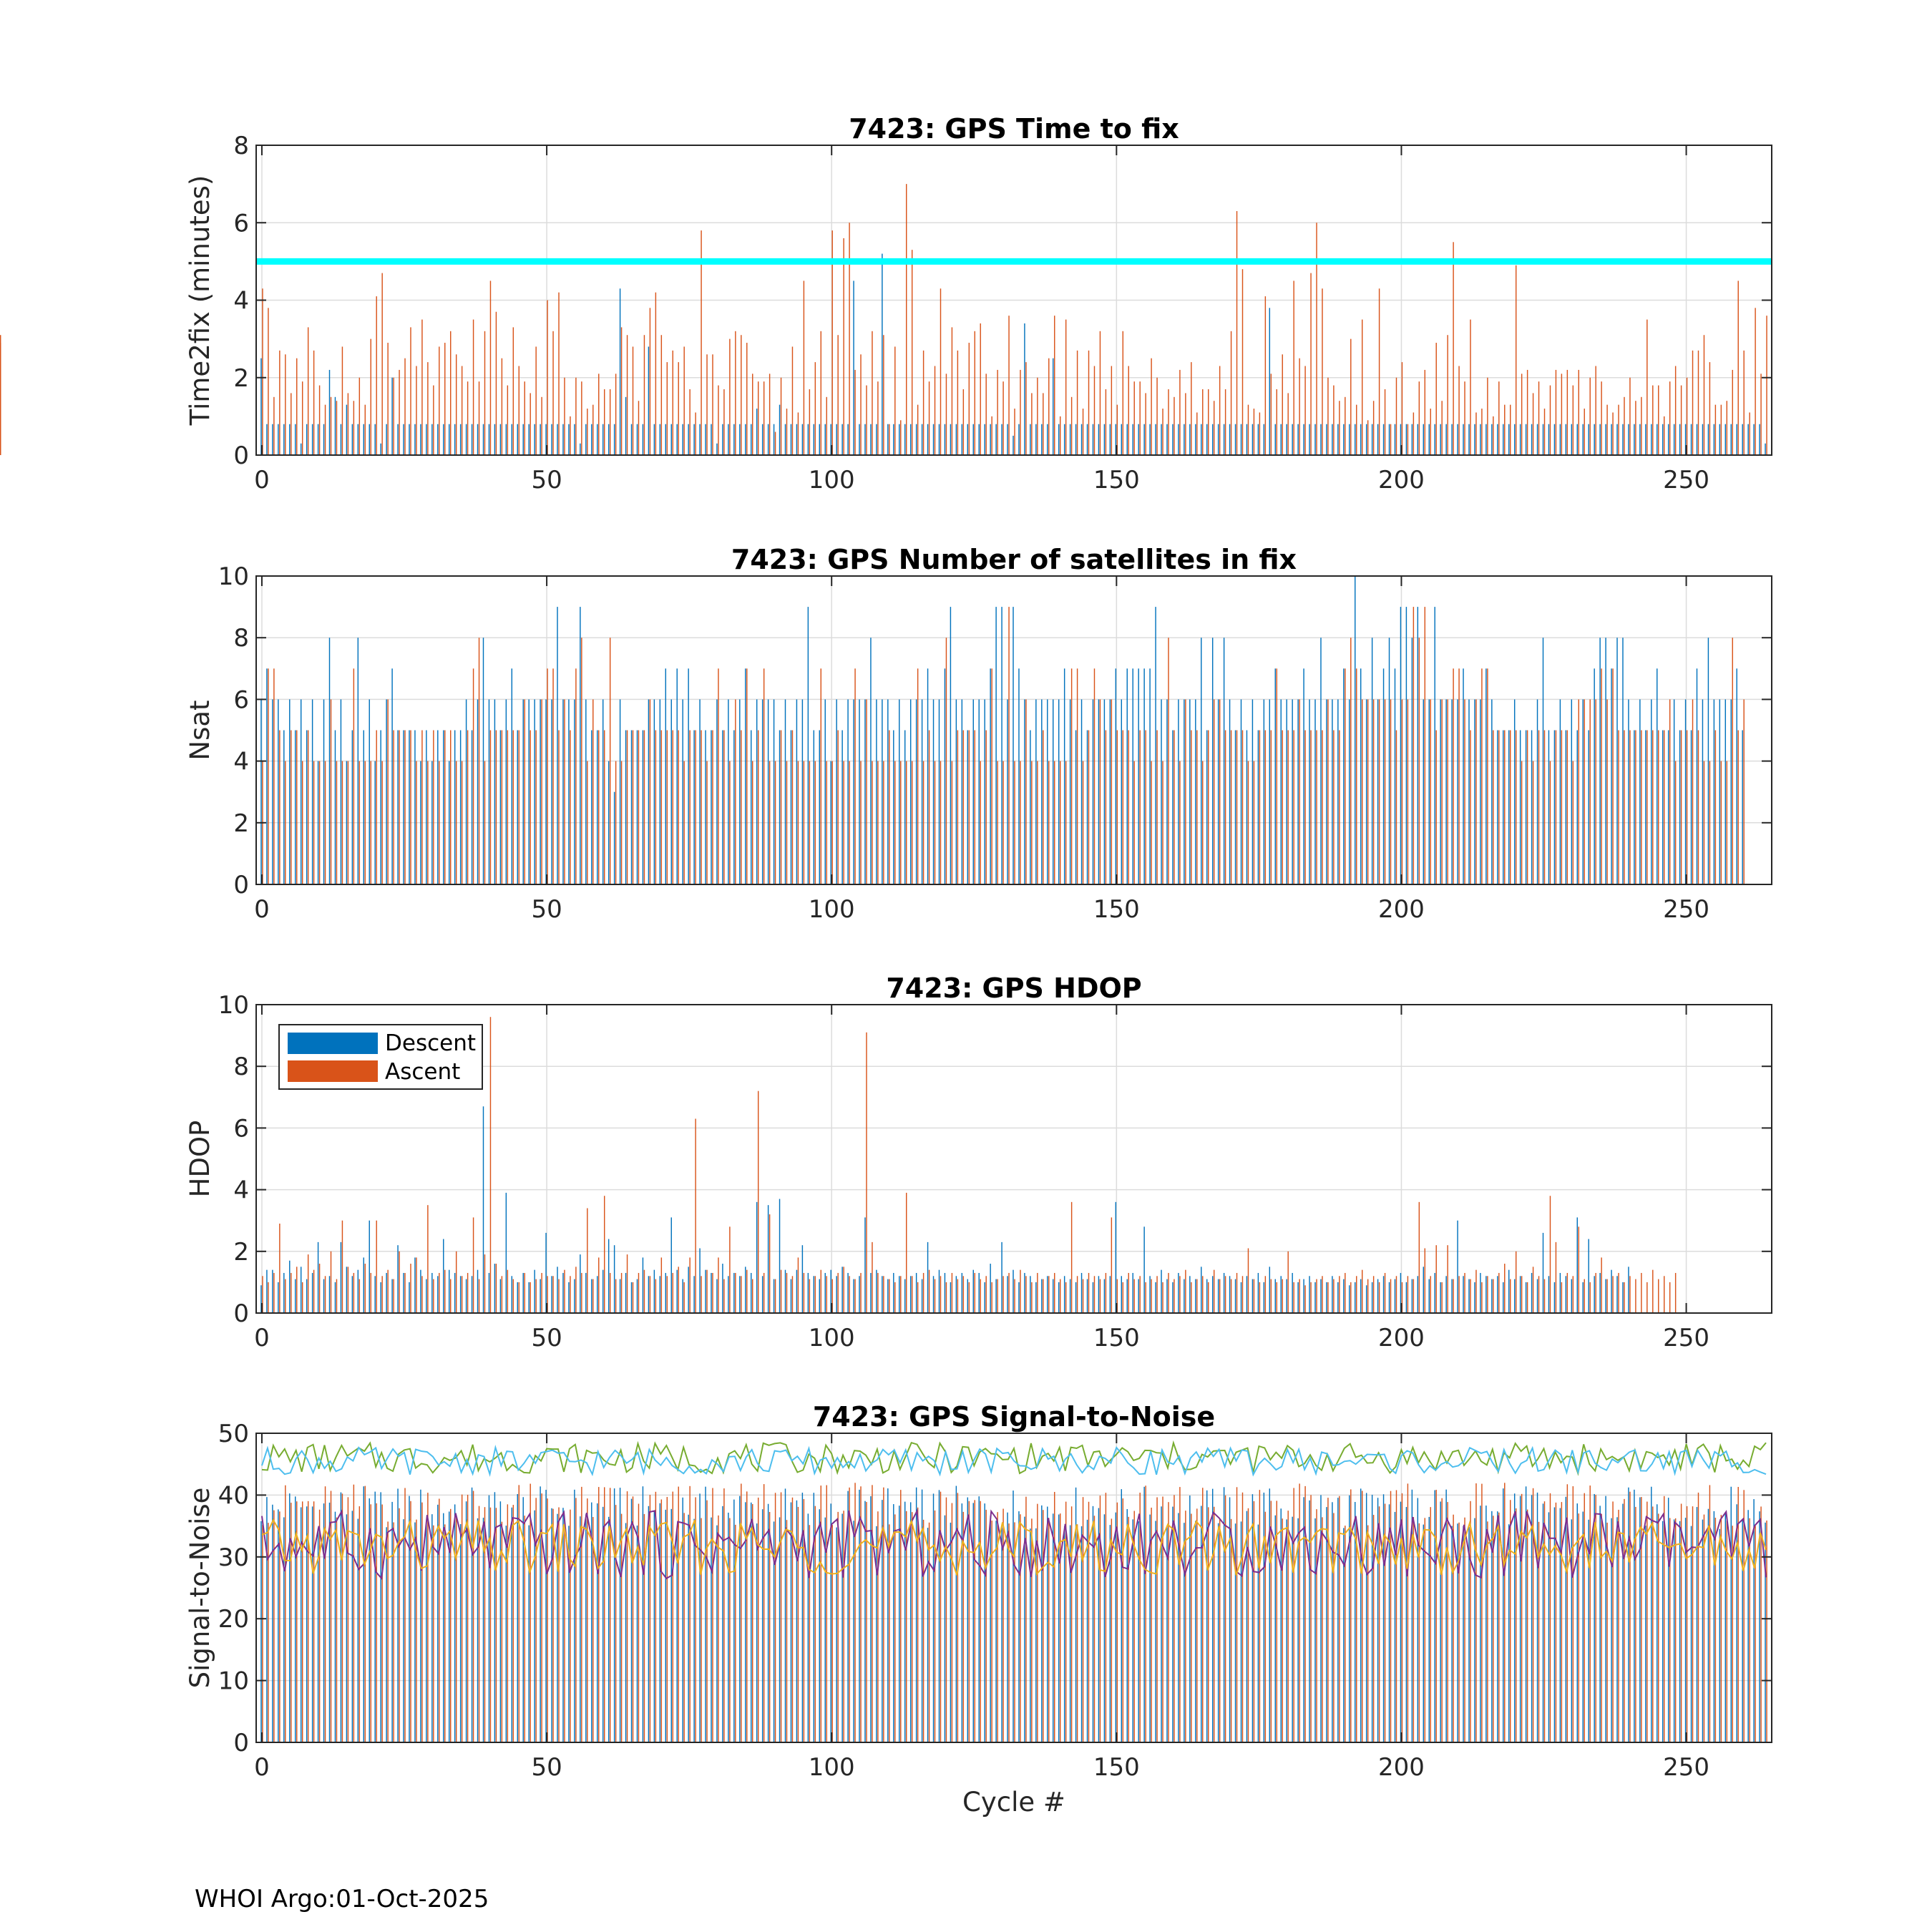 The image size is (1932, 1932). I want to click on x-tick-label: 150, so click(1116, 1767).